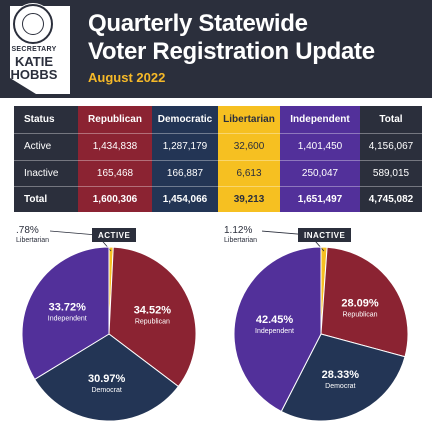  Describe the element at coordinates (275, 320) in the screenshot. I see `pie-value-label: 42.45%` at that location.